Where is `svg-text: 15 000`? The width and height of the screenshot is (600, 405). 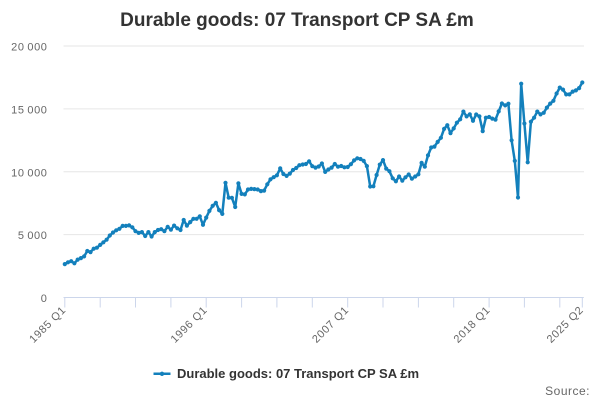
svg-text: 15 000 is located at coordinates (29, 110).